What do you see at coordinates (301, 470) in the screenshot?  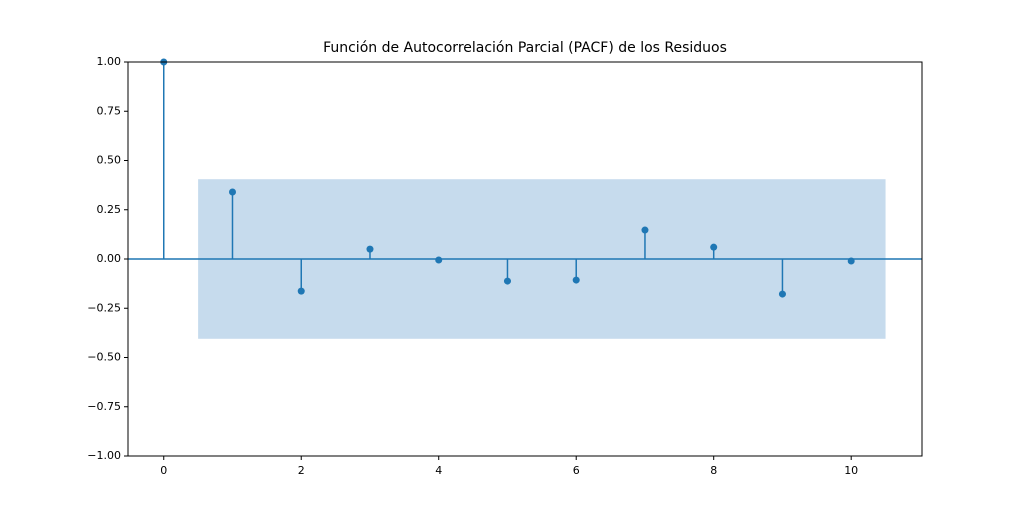 I see `x-tick-label: 2` at bounding box center [301, 470].